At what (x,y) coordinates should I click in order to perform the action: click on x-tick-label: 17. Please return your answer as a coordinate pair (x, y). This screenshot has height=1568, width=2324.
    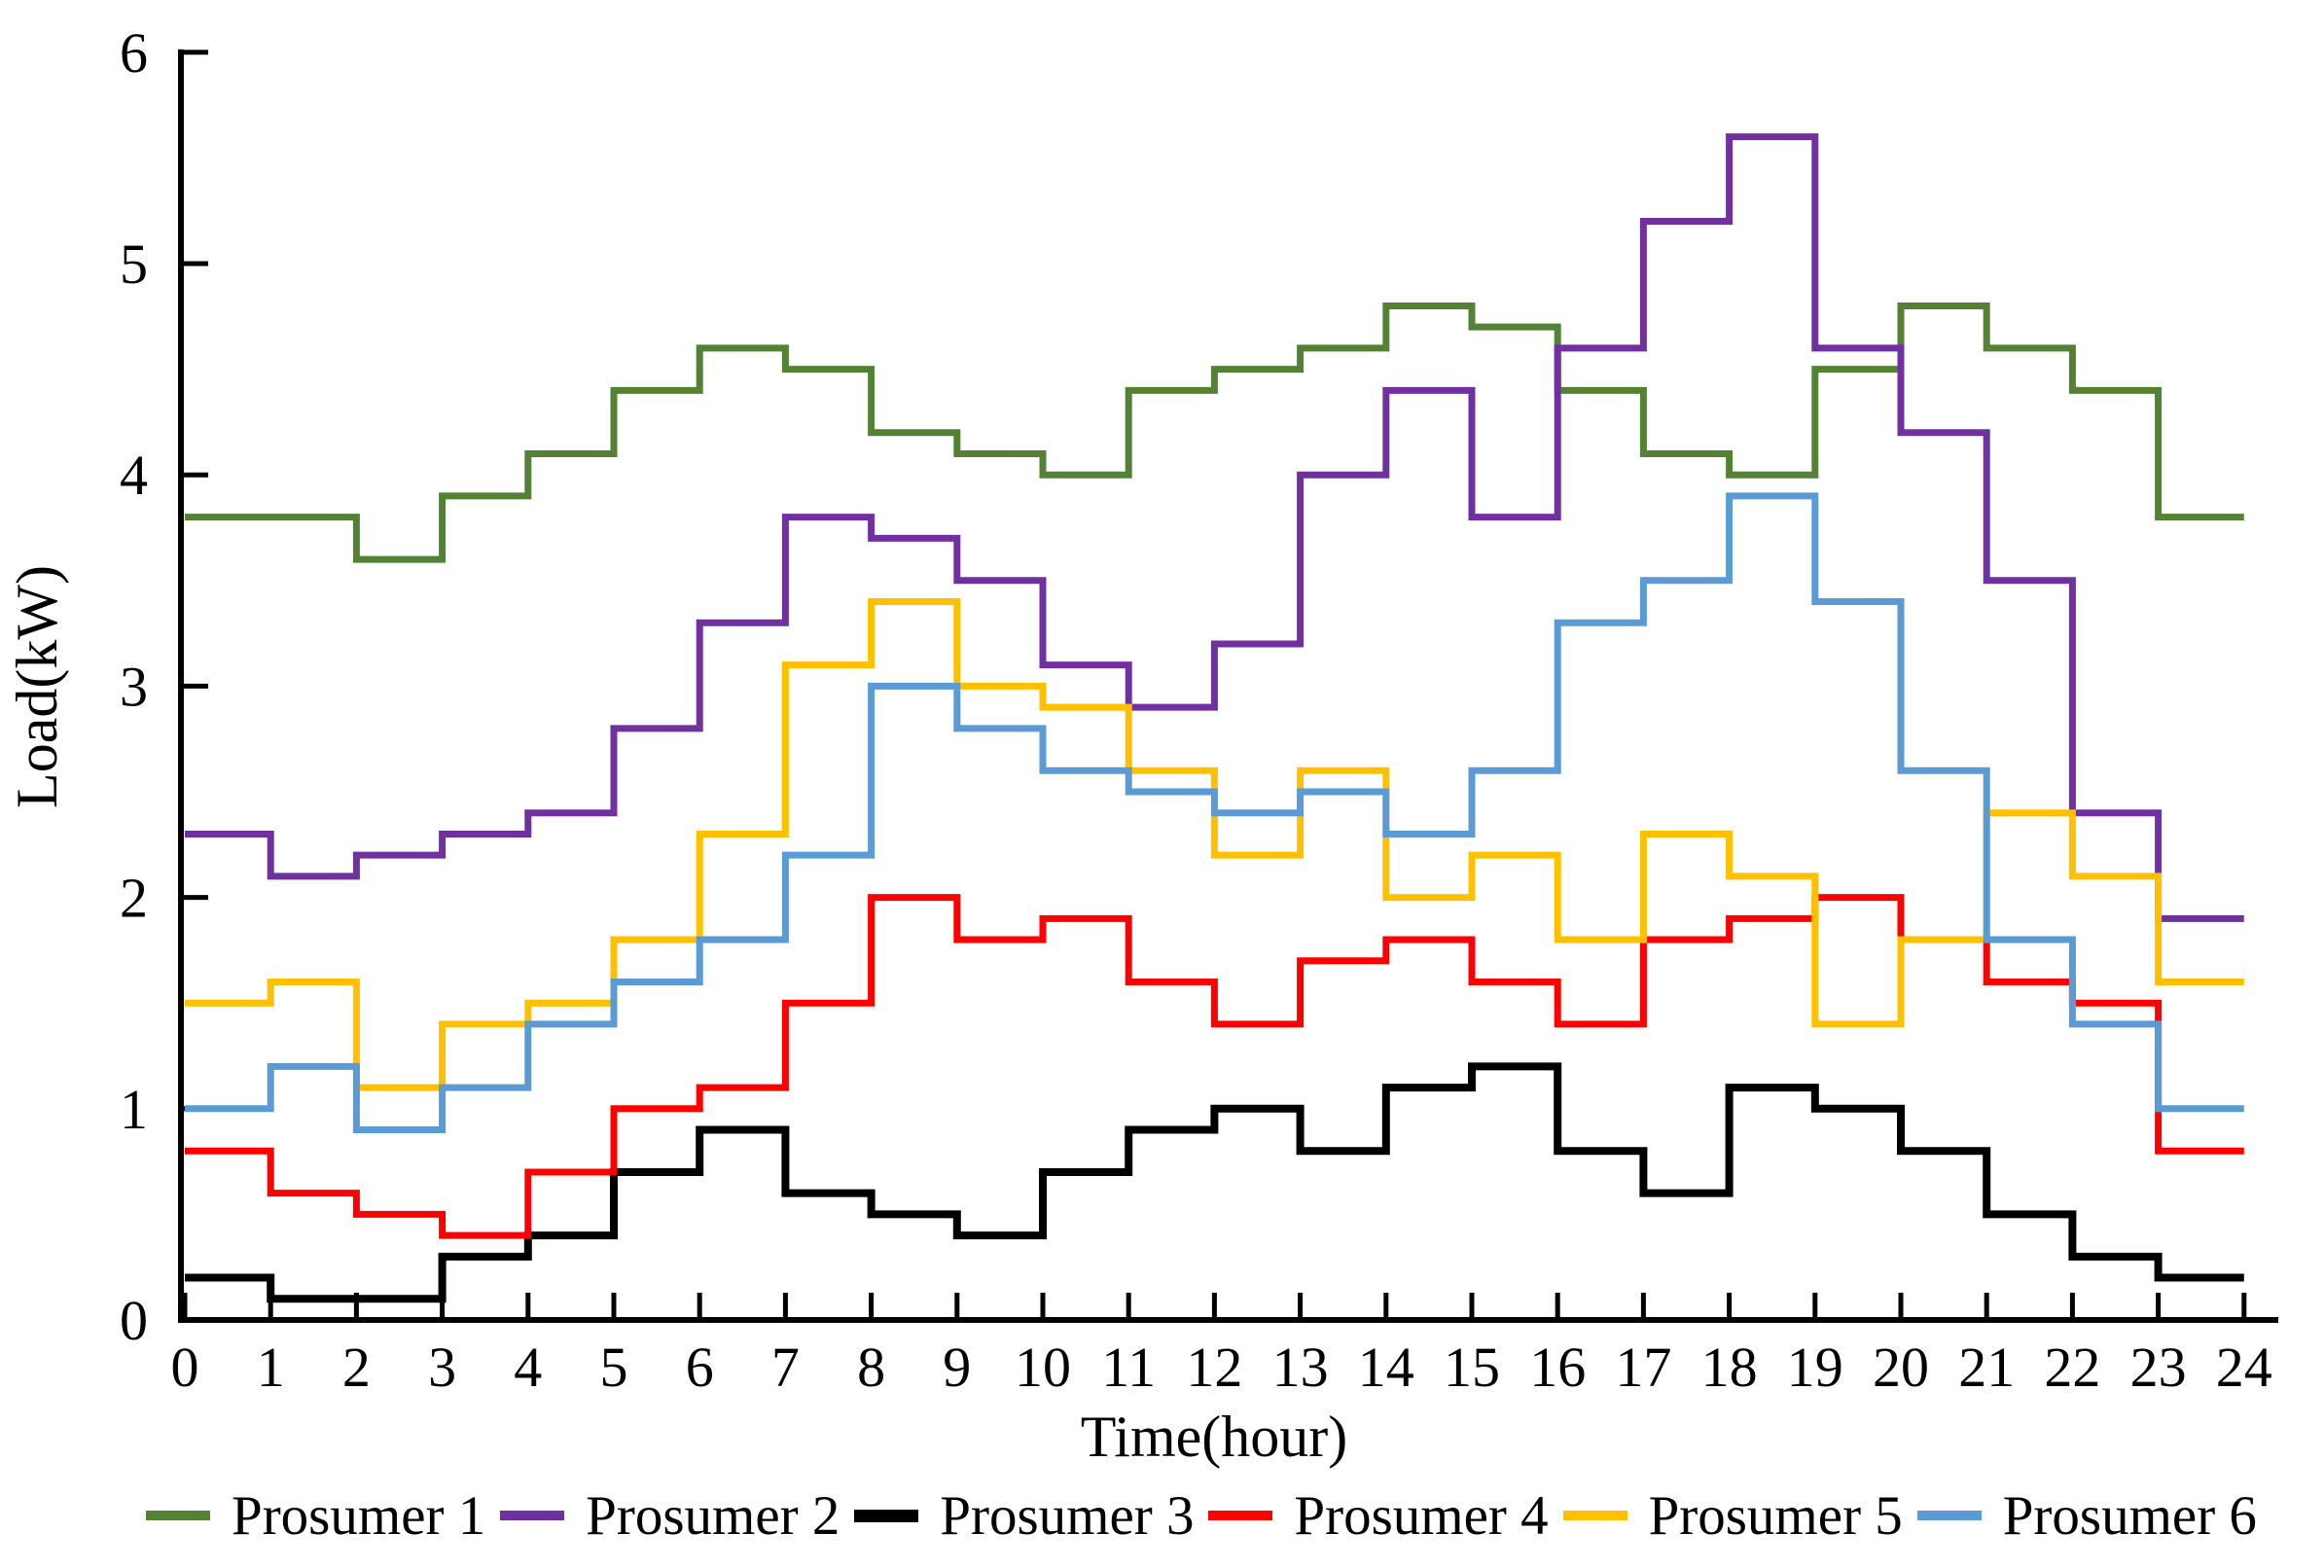
    Looking at the image, I should click on (1643, 1367).